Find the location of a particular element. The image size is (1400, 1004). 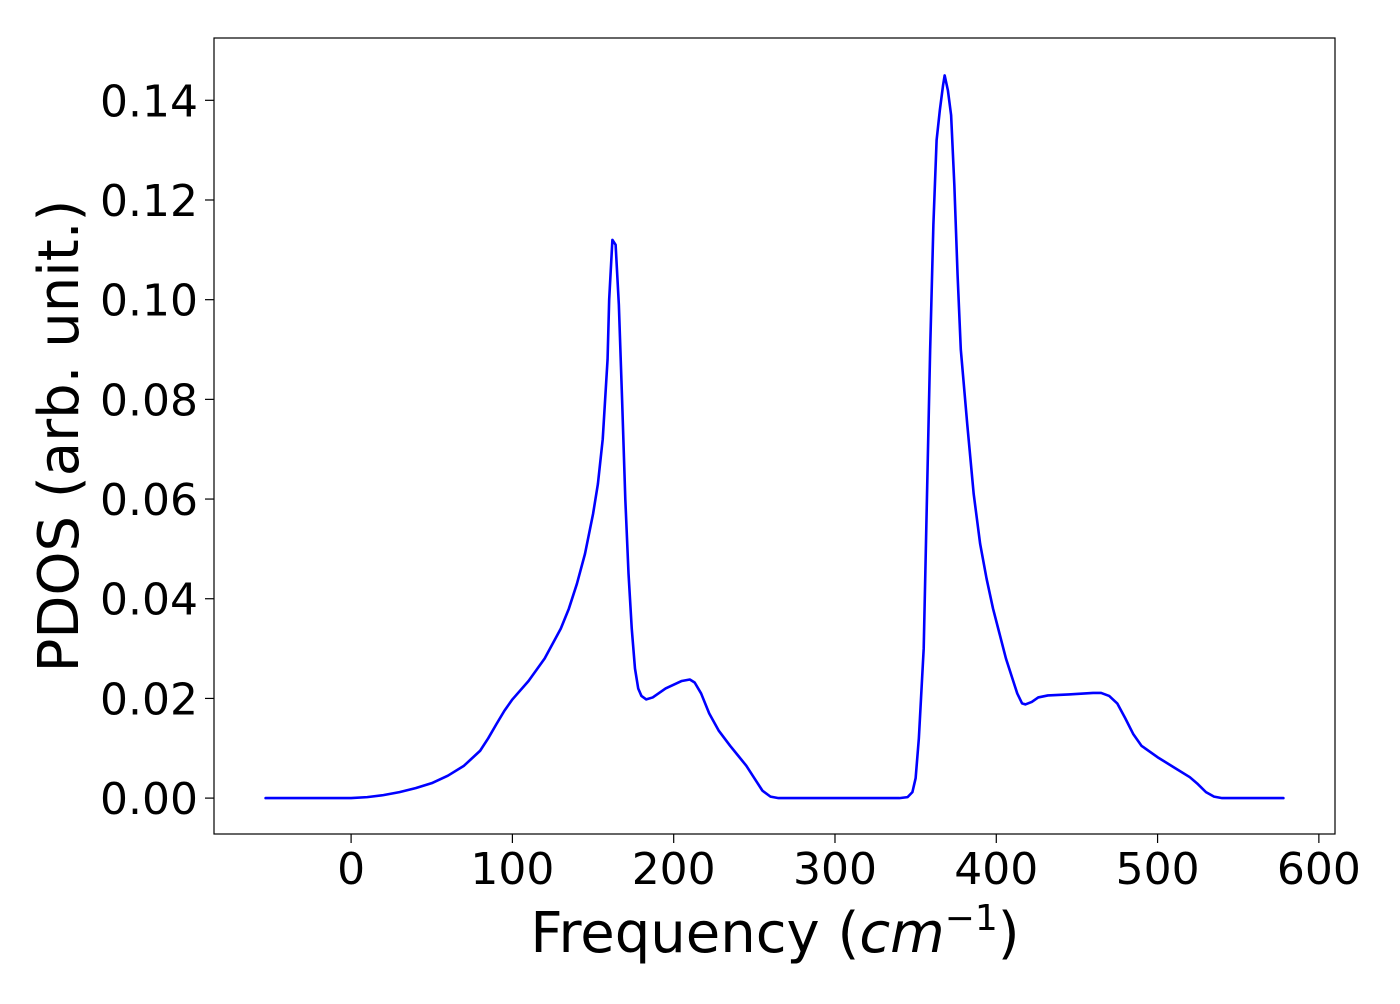

x-tick-label: 600 is located at coordinates (1319, 869).